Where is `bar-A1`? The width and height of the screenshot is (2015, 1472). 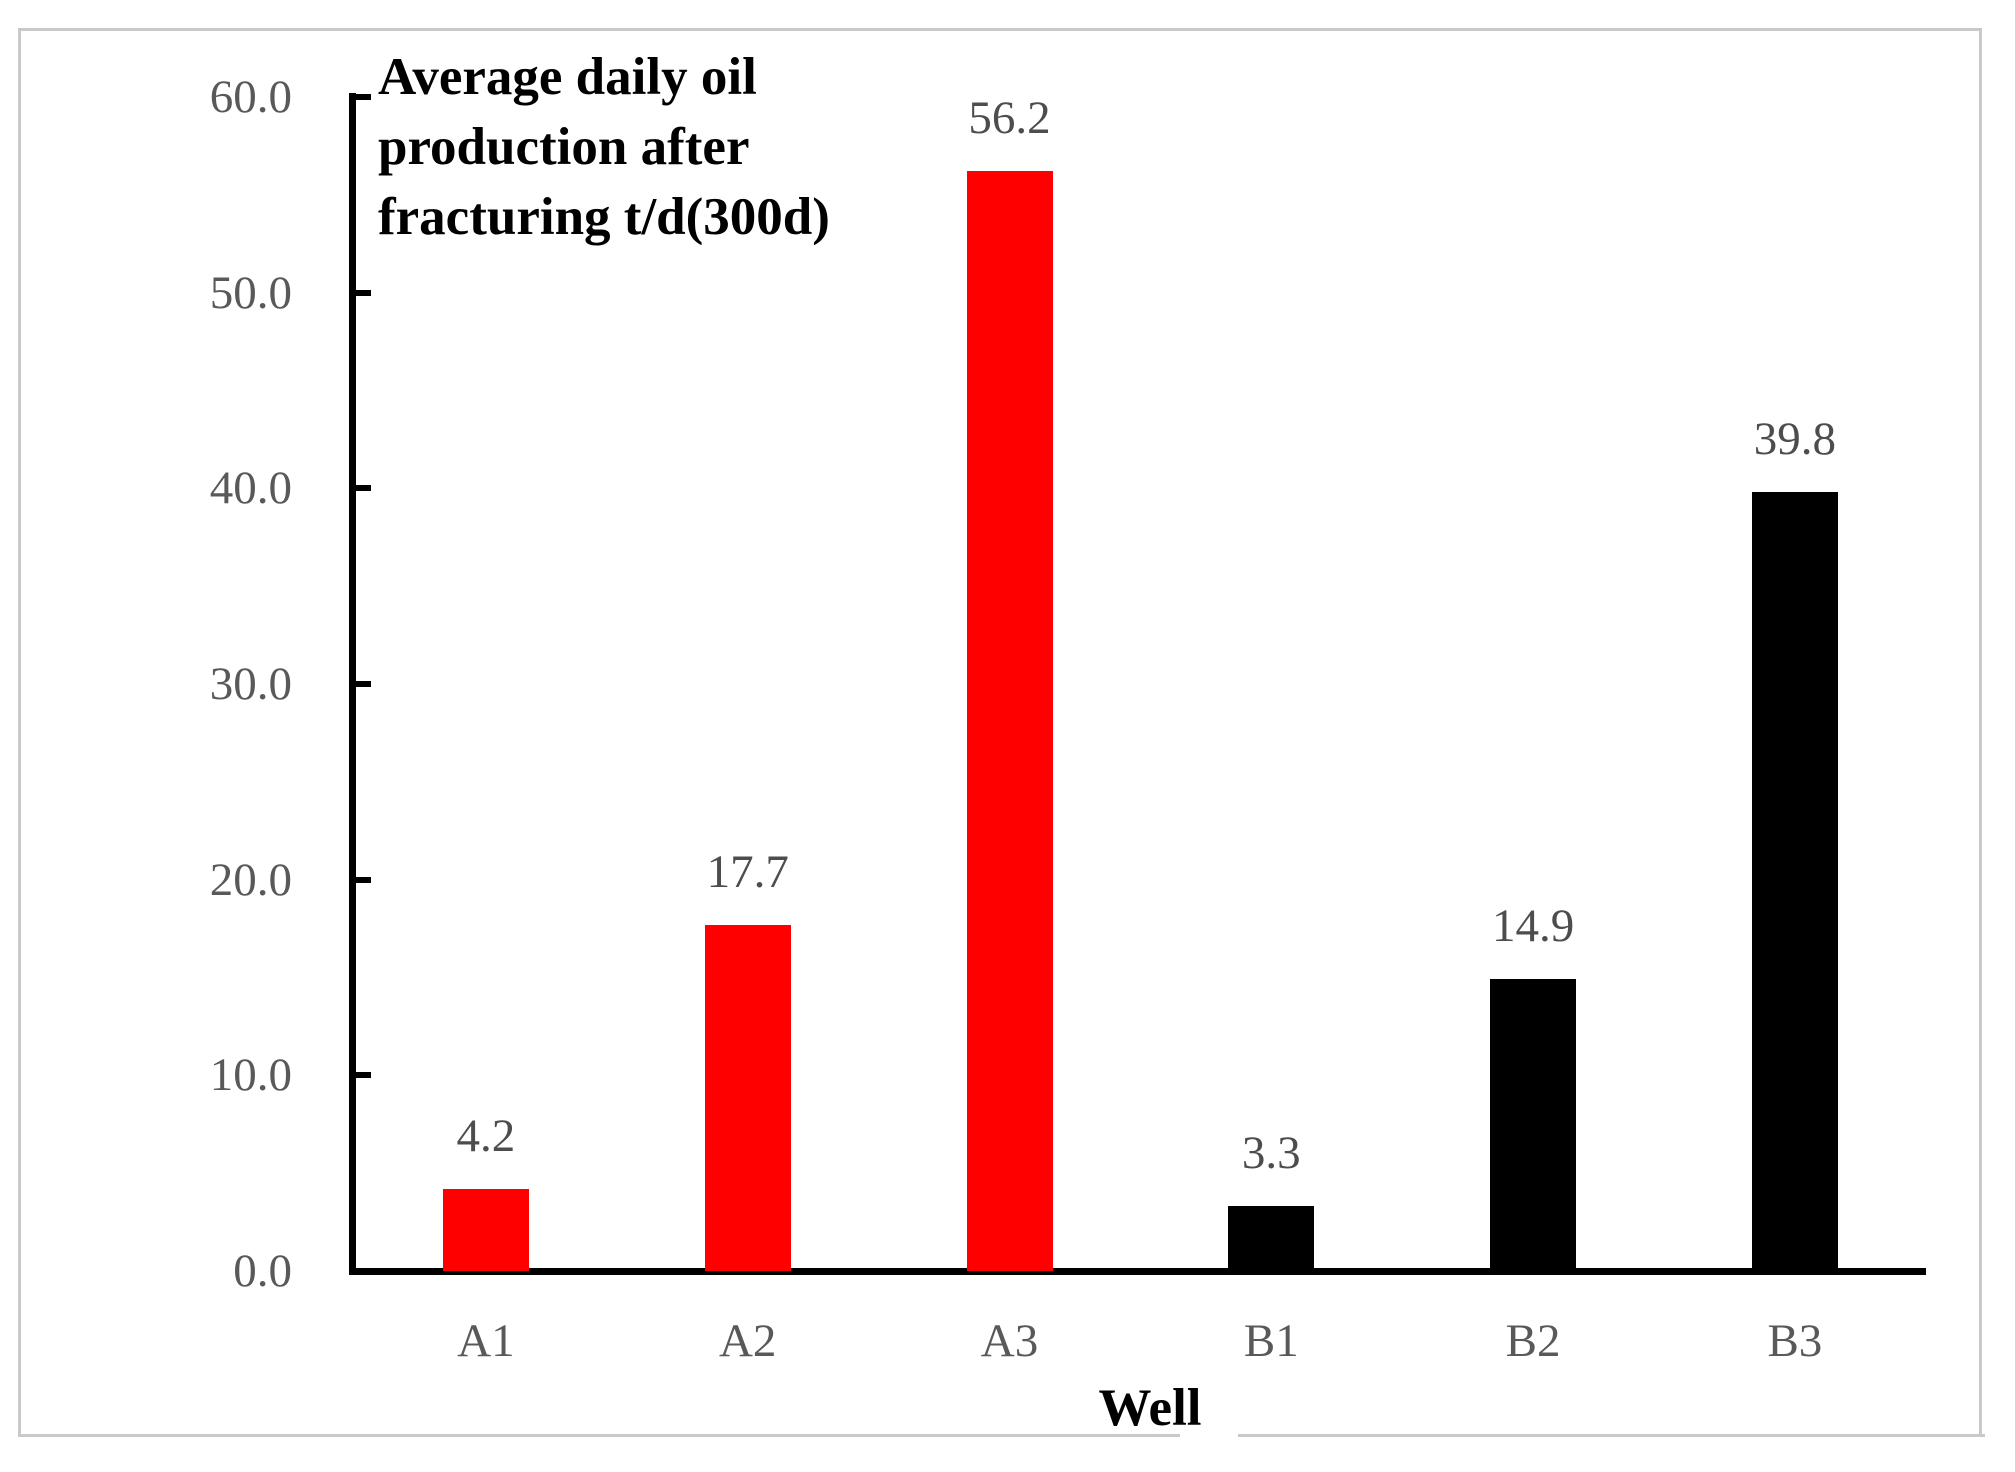 bar-A1 is located at coordinates (485, 1229).